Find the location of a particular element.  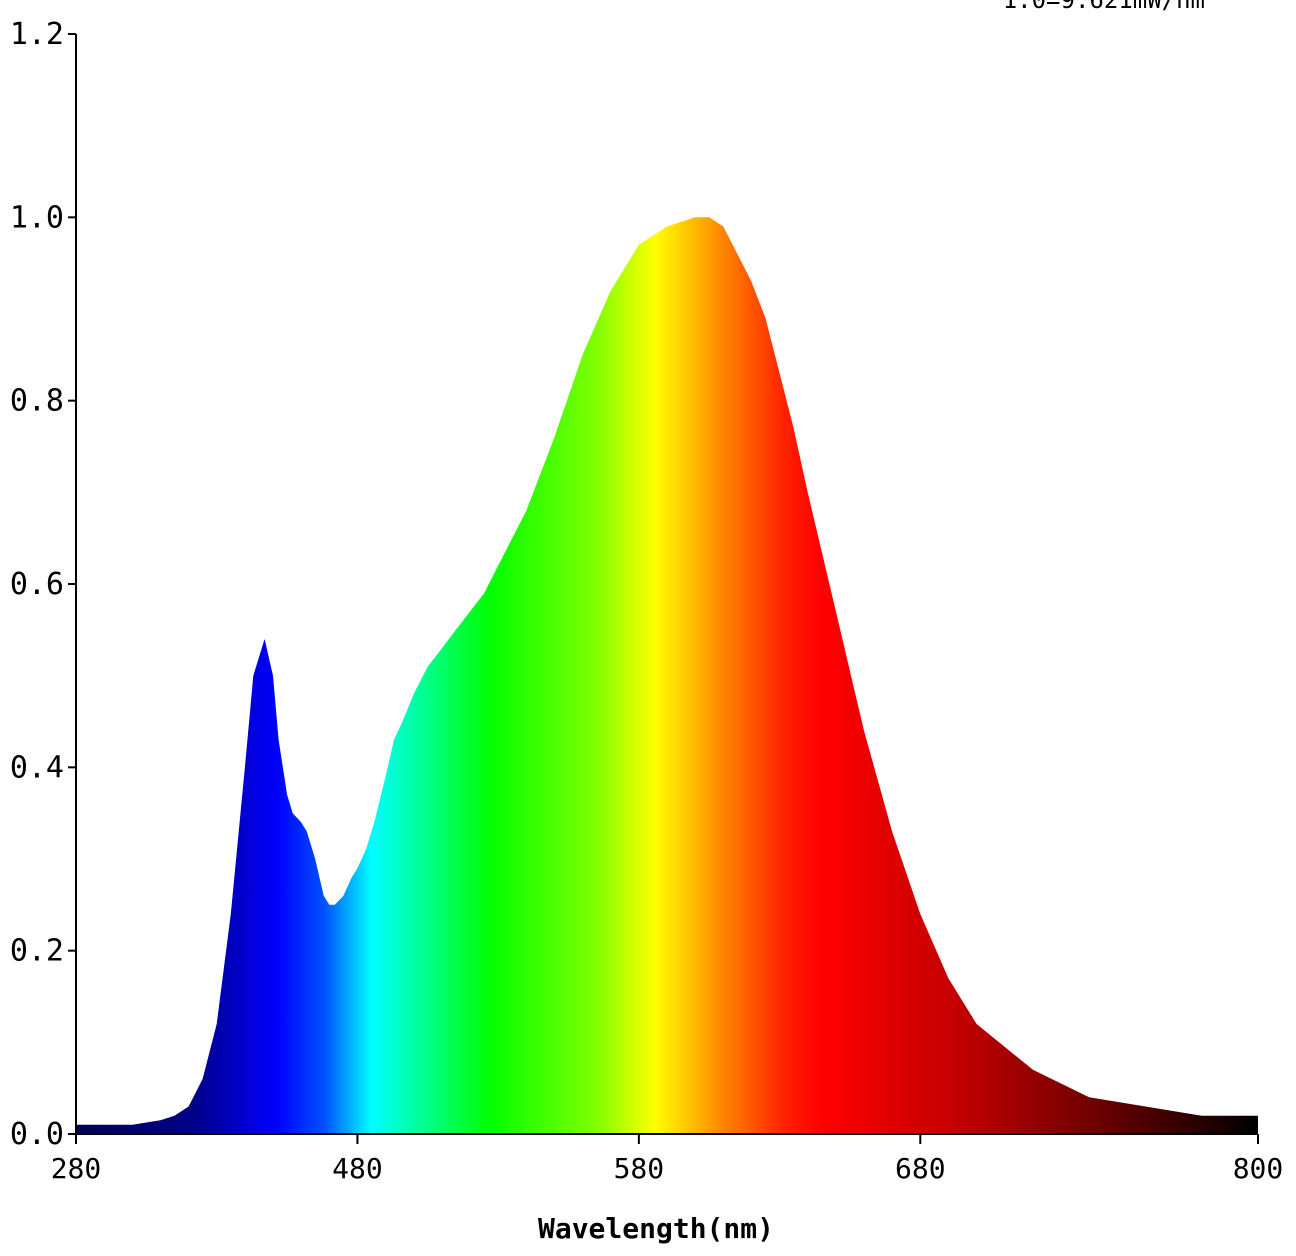

x-axis-label: Wavelength(nm) is located at coordinates (656, 1228).